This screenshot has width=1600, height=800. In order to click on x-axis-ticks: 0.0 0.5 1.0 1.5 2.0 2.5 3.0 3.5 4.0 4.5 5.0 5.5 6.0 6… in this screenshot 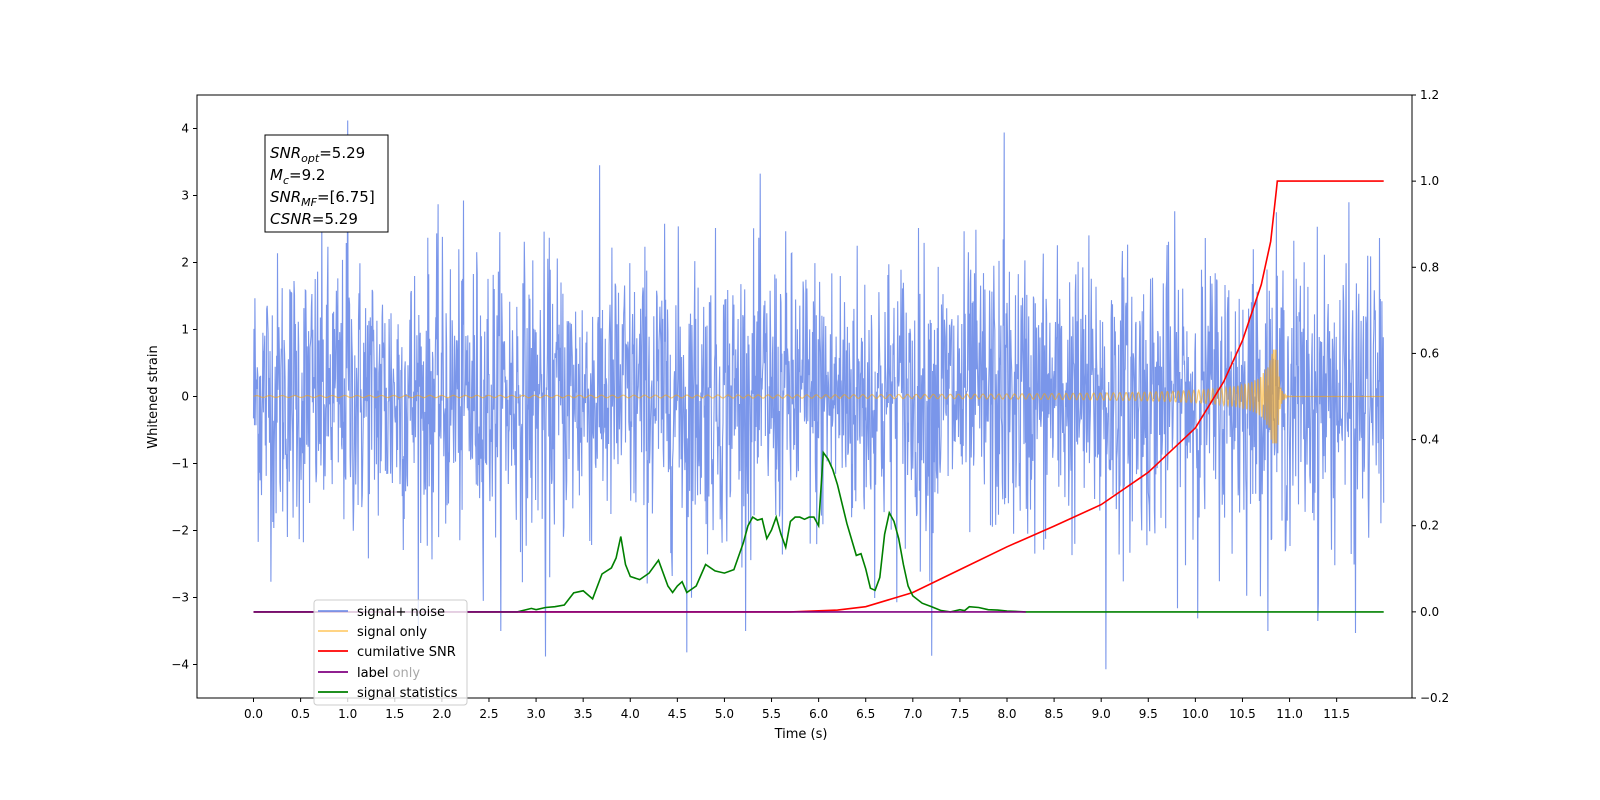, I will do `click(797, 709)`.